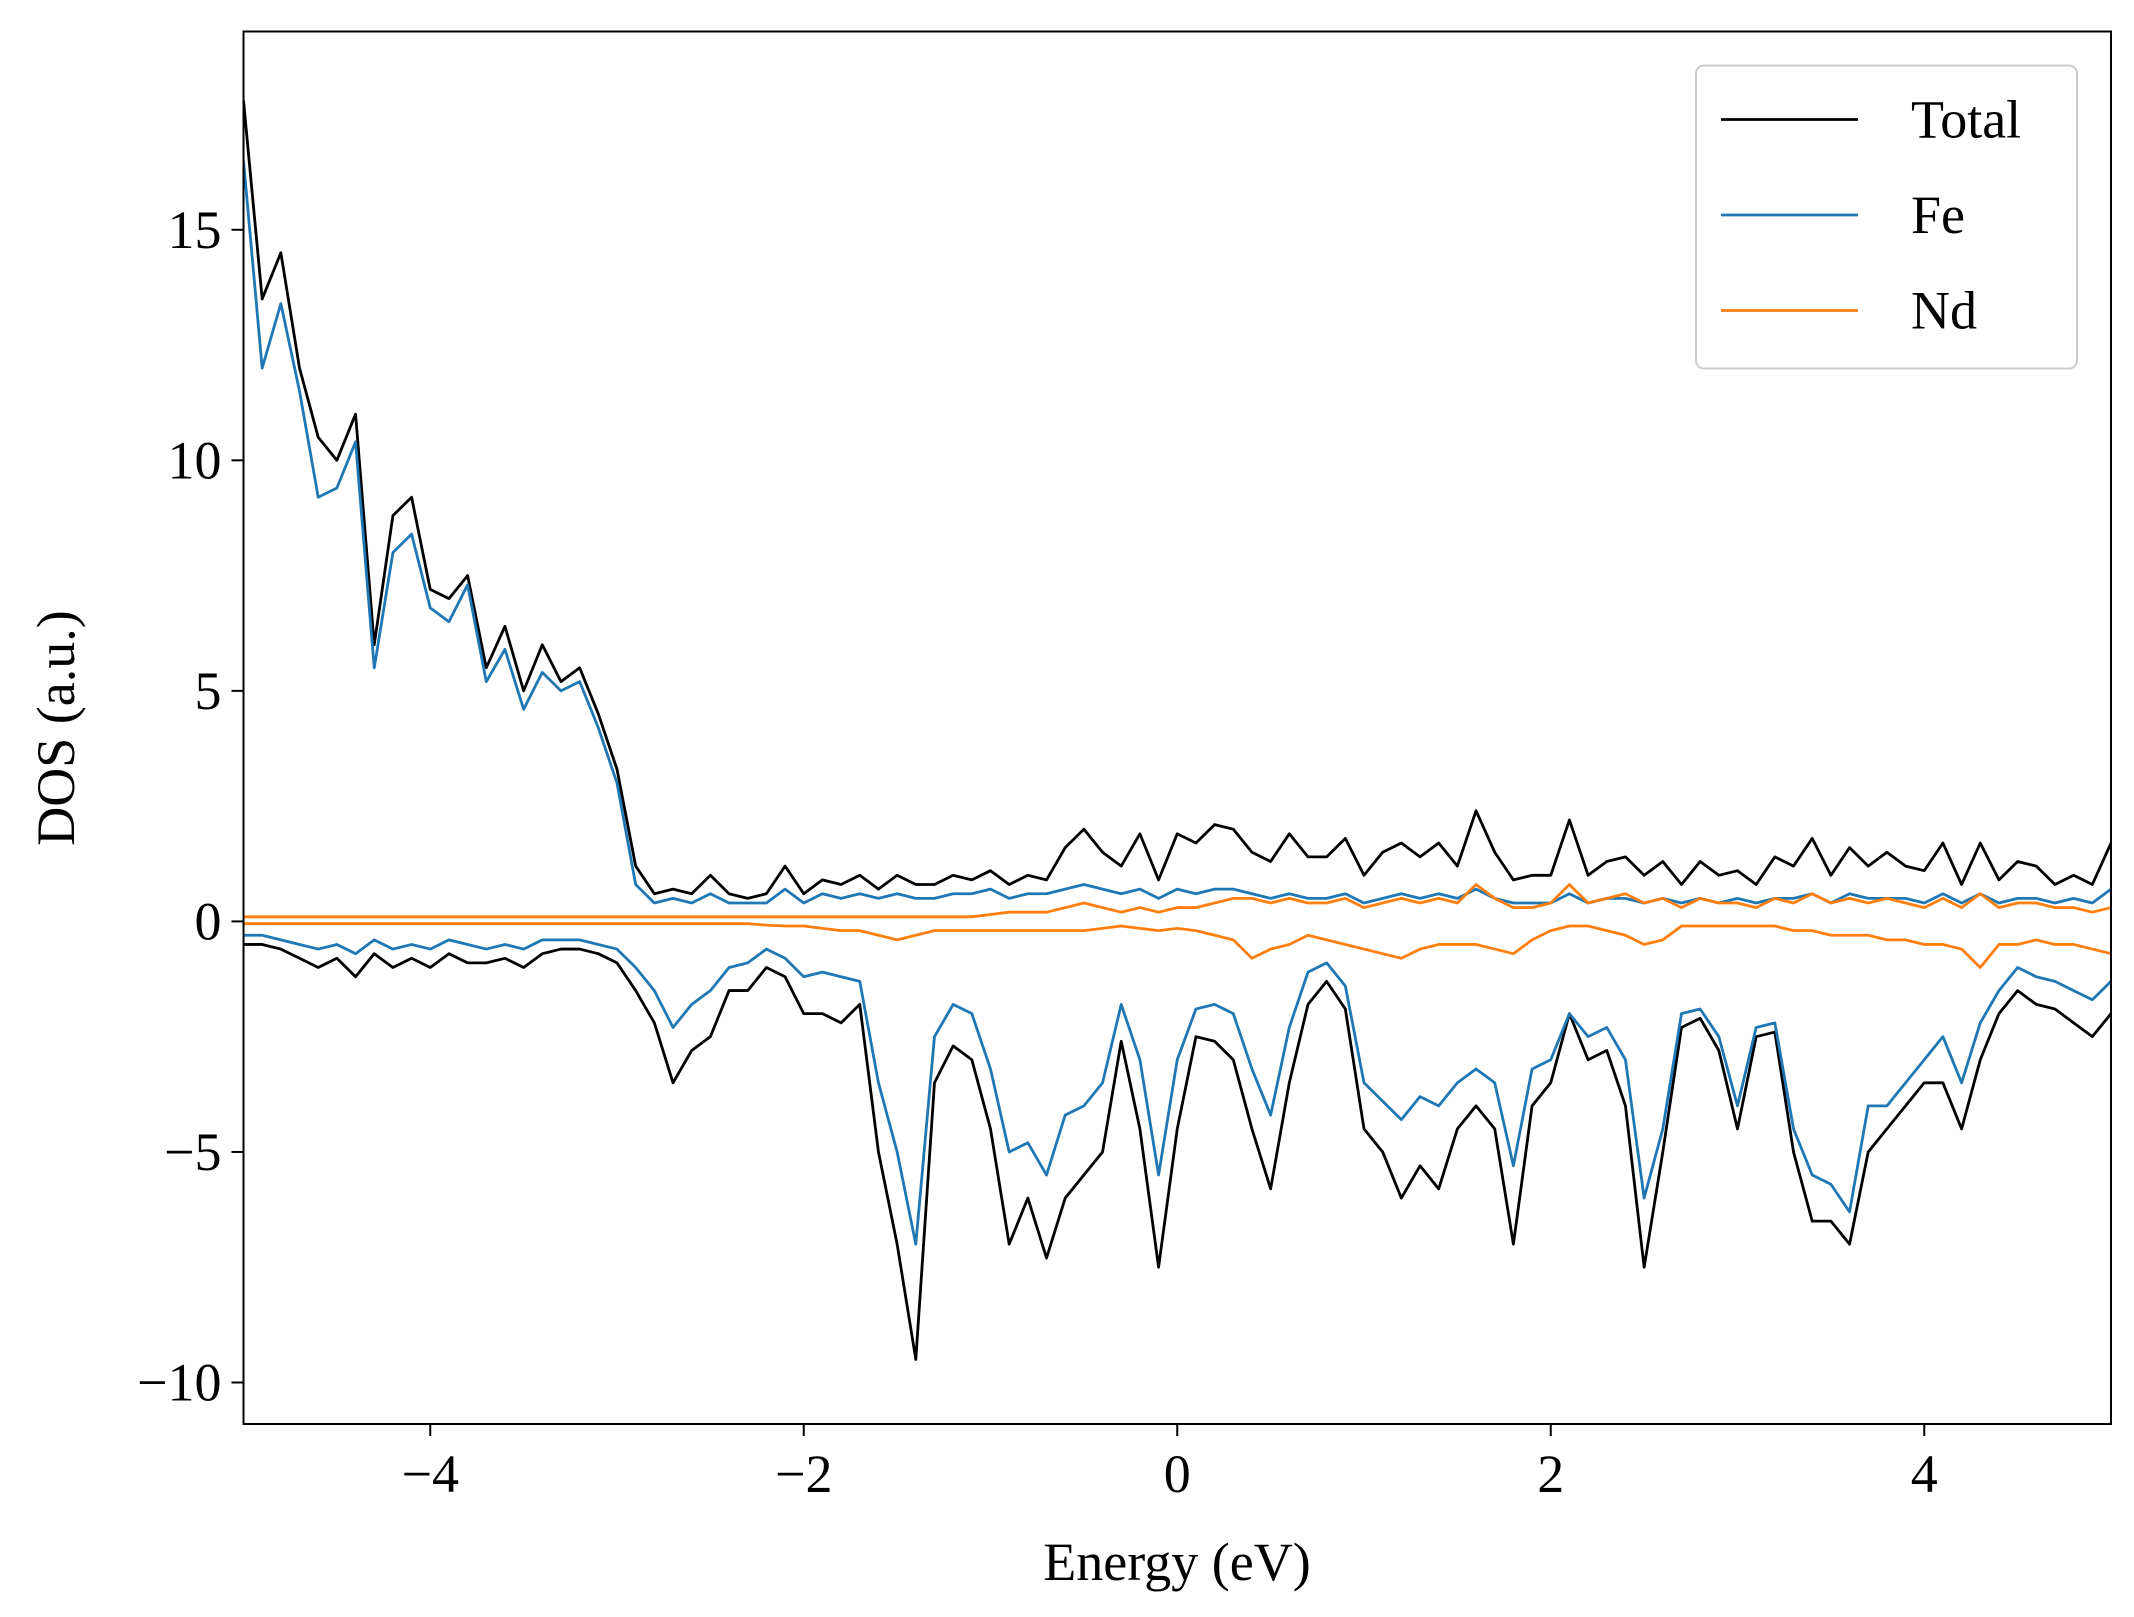 The width and height of the screenshot is (2134, 1617). What do you see at coordinates (56, 727) in the screenshot?
I see `y-axis-label: DOS (a.u.)` at bounding box center [56, 727].